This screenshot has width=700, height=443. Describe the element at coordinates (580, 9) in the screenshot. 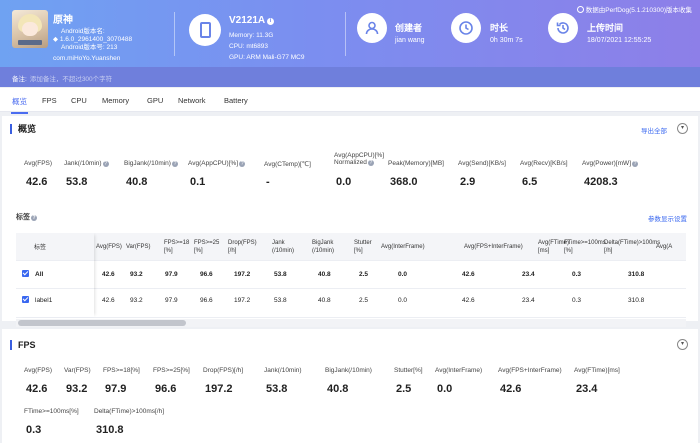

I see `info-circle-icon` at that location.